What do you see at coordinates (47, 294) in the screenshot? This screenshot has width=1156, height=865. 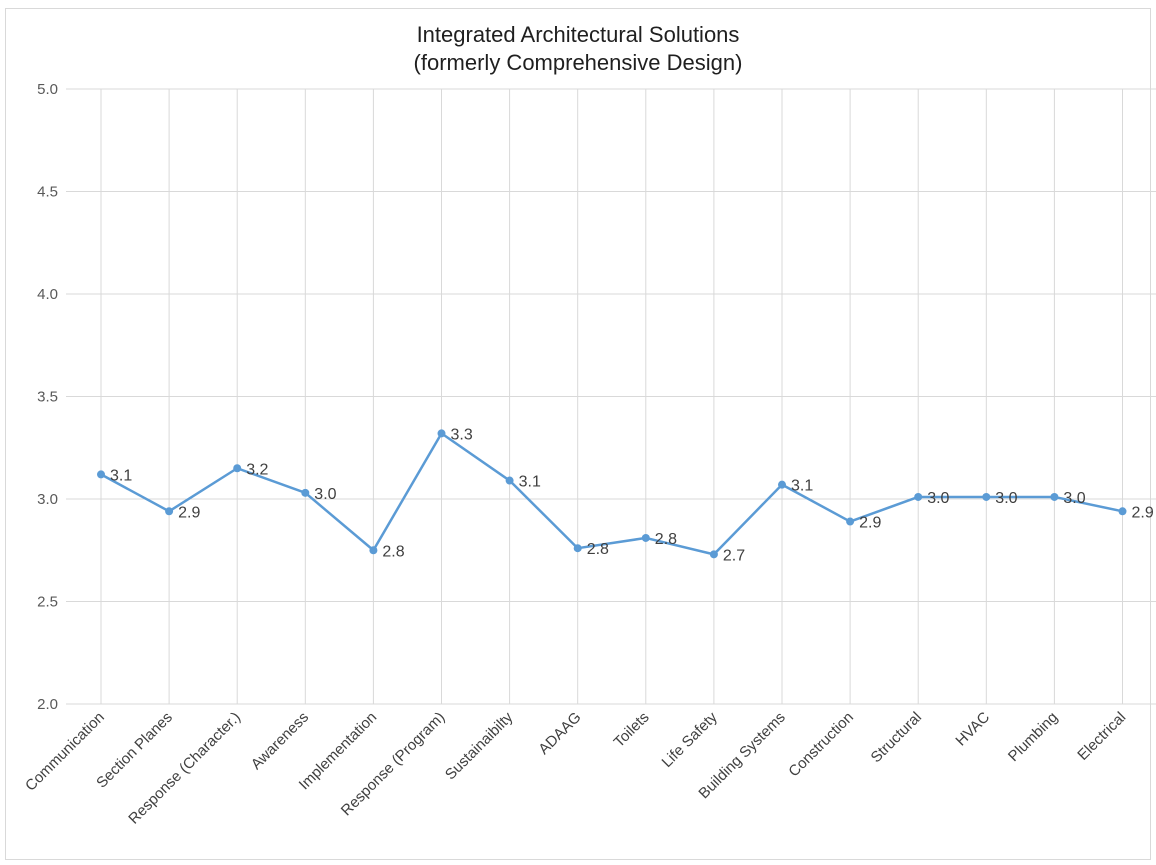 I see `y-tick-label: 4.0` at bounding box center [47, 294].